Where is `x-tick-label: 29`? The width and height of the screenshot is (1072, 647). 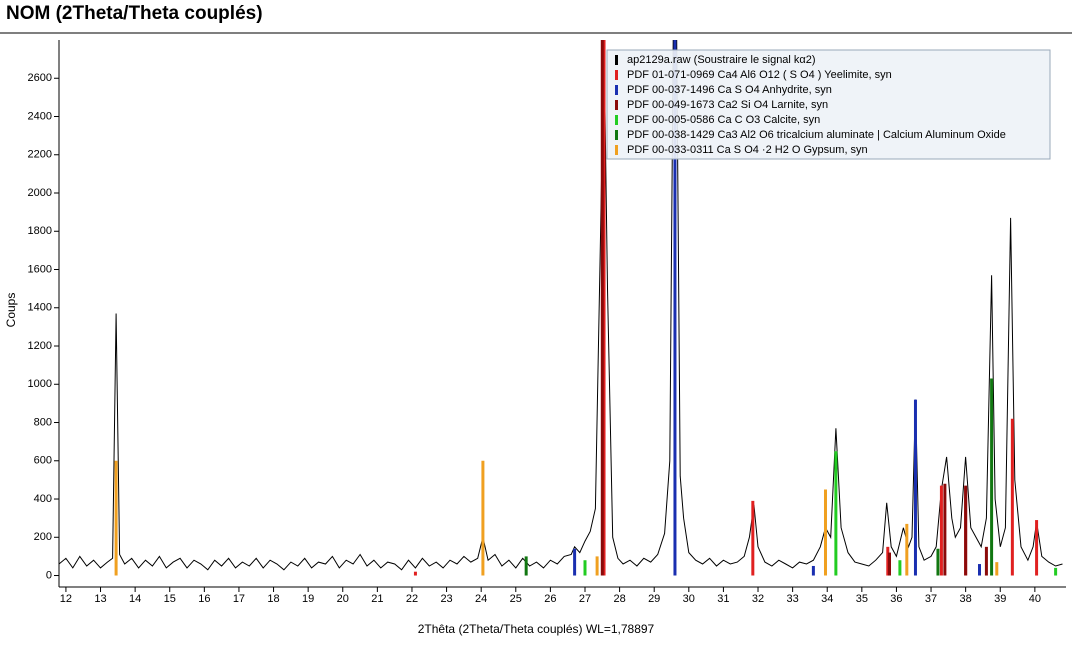
x-tick-label: 29 is located at coordinates (654, 599).